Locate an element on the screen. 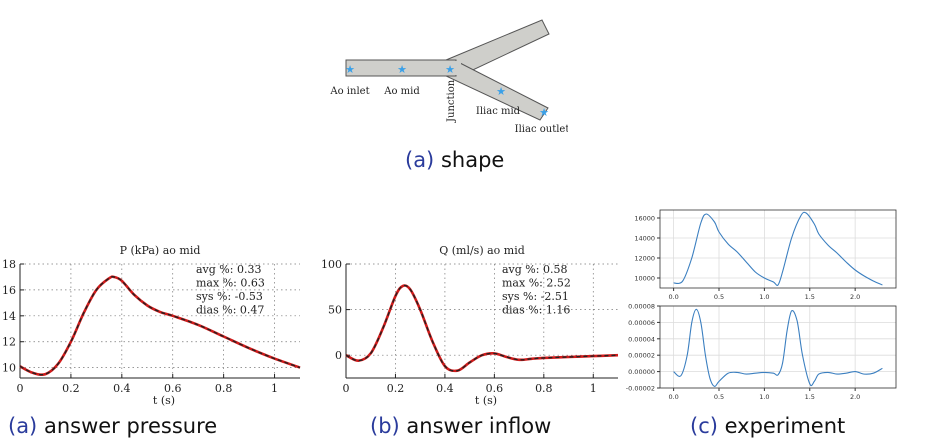  label-iliac-mid: Iliac mid is located at coordinates (498, 111).